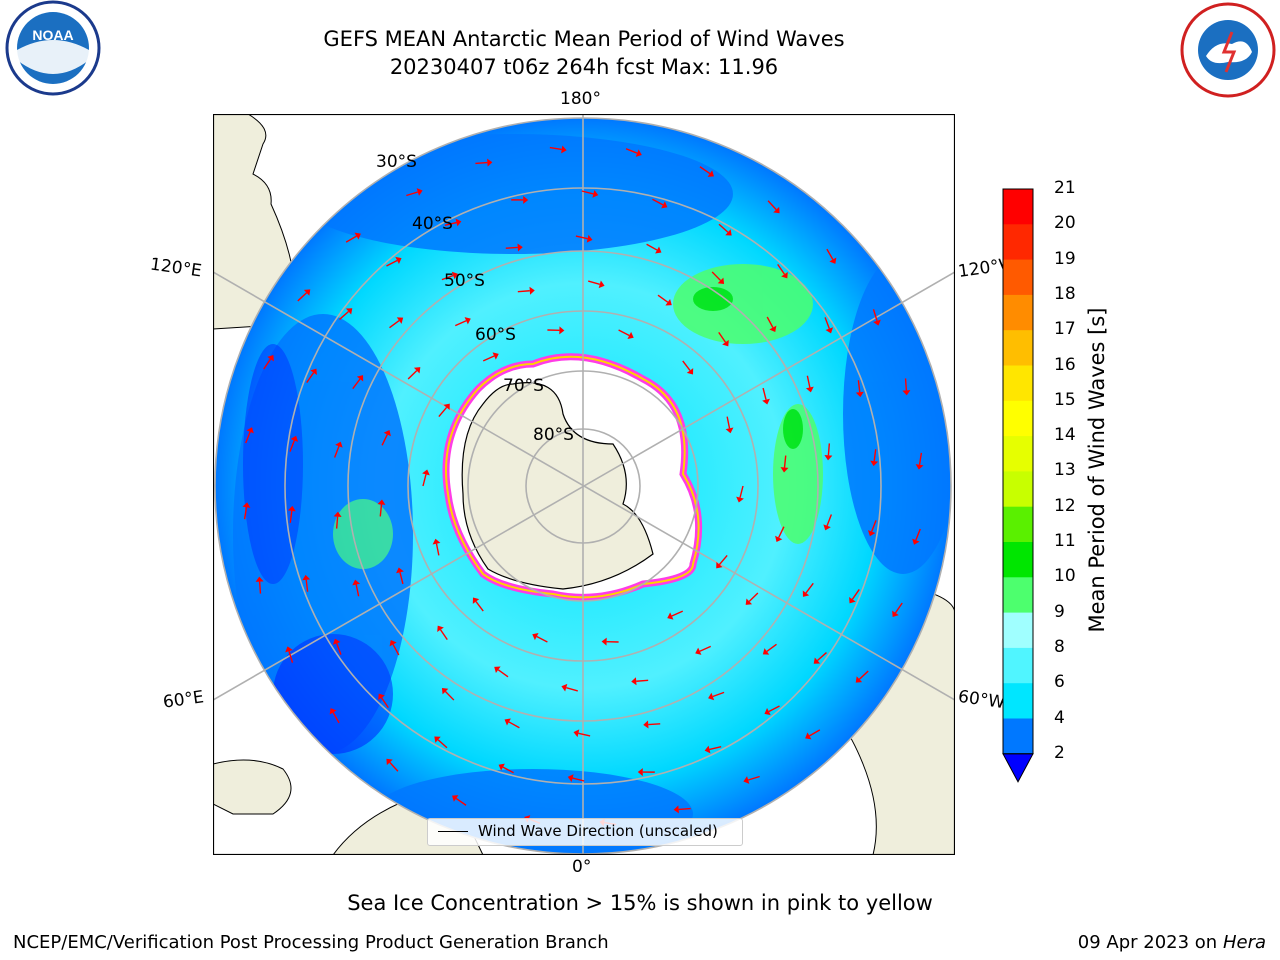 This screenshot has width=1280, height=960. Describe the element at coordinates (1065, 223) in the screenshot. I see `colorbar-tick-label: 20` at that location.